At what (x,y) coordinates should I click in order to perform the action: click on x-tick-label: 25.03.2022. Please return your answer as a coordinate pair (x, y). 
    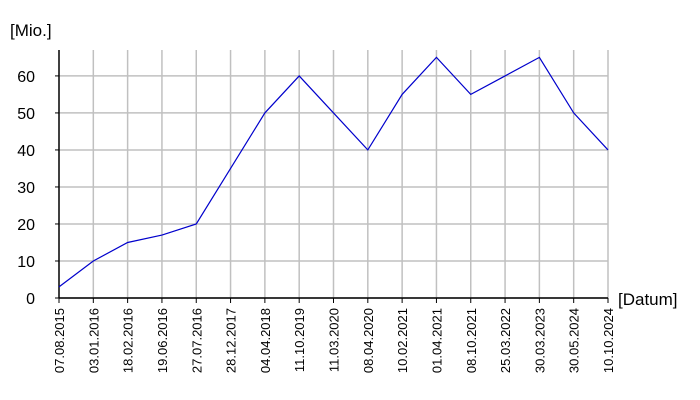
    Looking at the image, I should click on (505, 340).